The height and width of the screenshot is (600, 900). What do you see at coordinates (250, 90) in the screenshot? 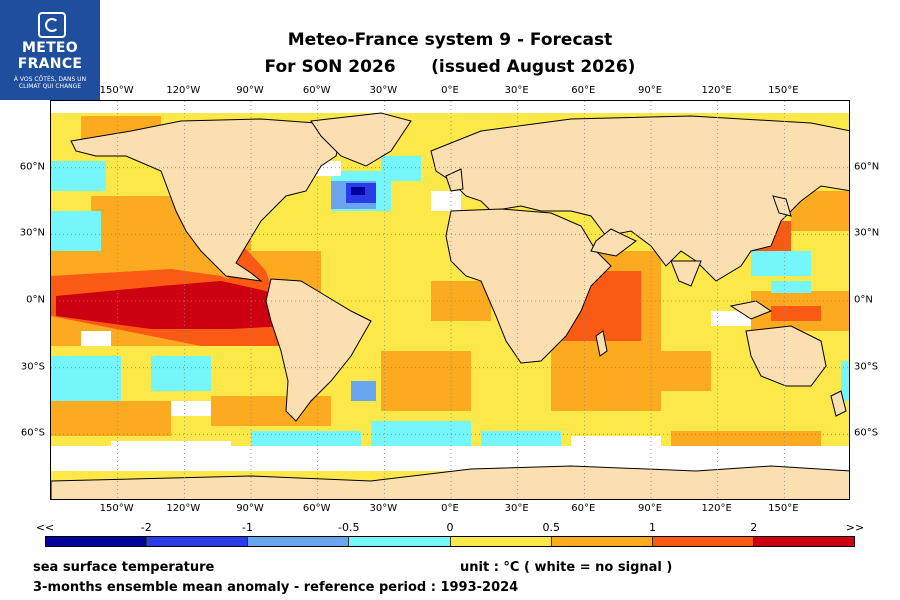
I see `lon-tick-label-top: 90°W` at bounding box center [250, 90].